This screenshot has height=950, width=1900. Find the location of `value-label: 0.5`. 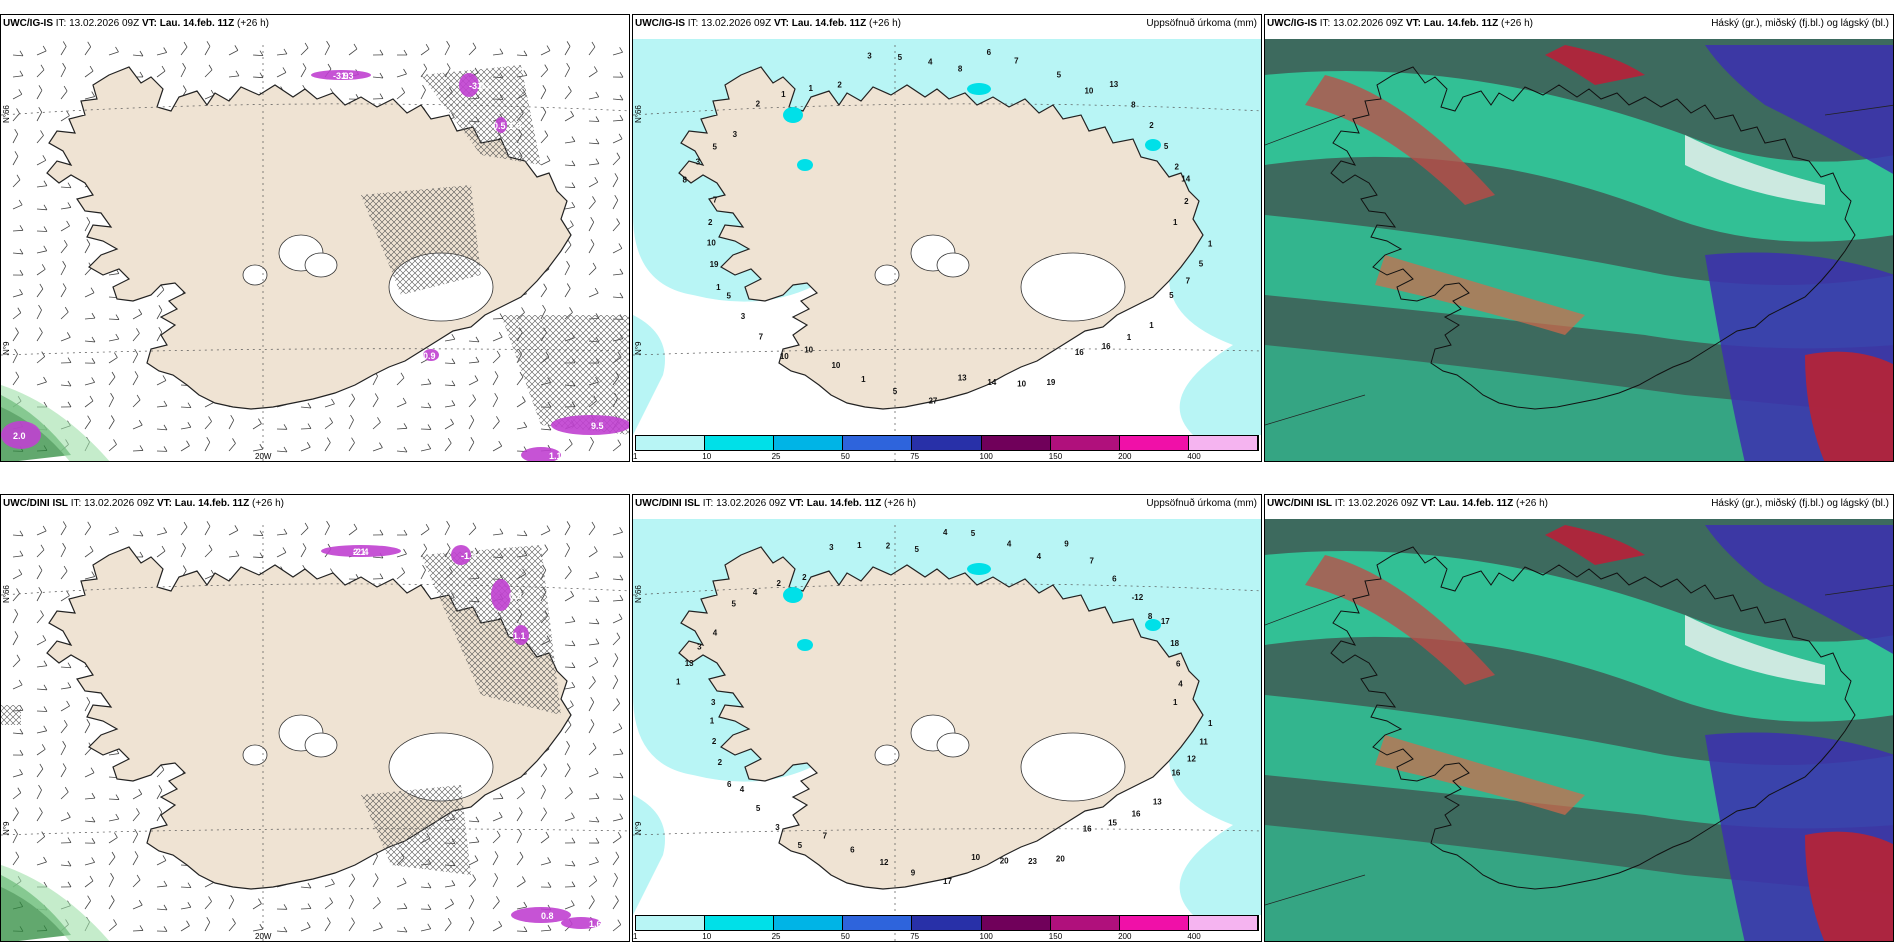

value-label: 0.5 is located at coordinates (499, 126).